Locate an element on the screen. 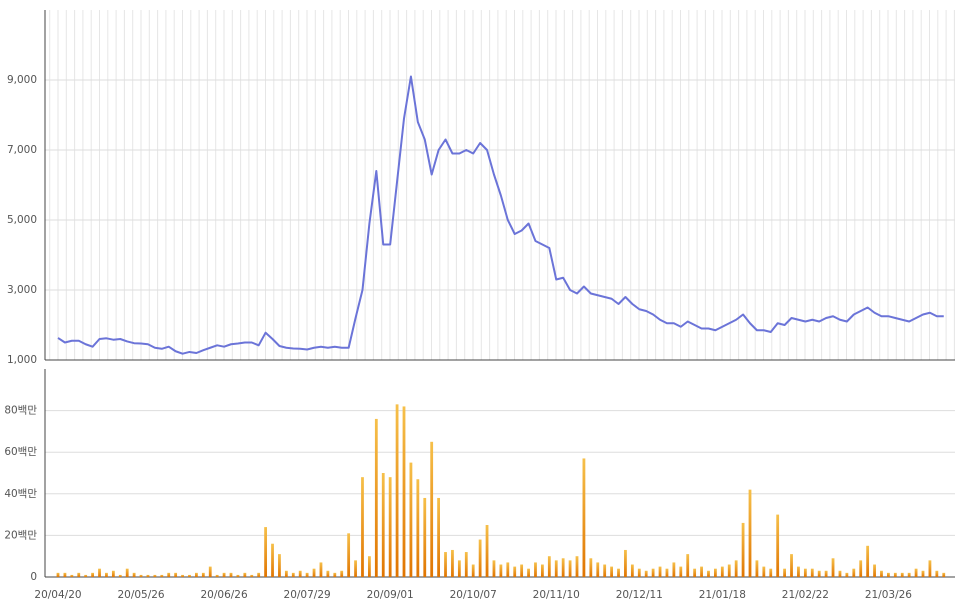 This screenshot has width=966, height=610. y-tick-label: 9,000 is located at coordinates (22, 80).